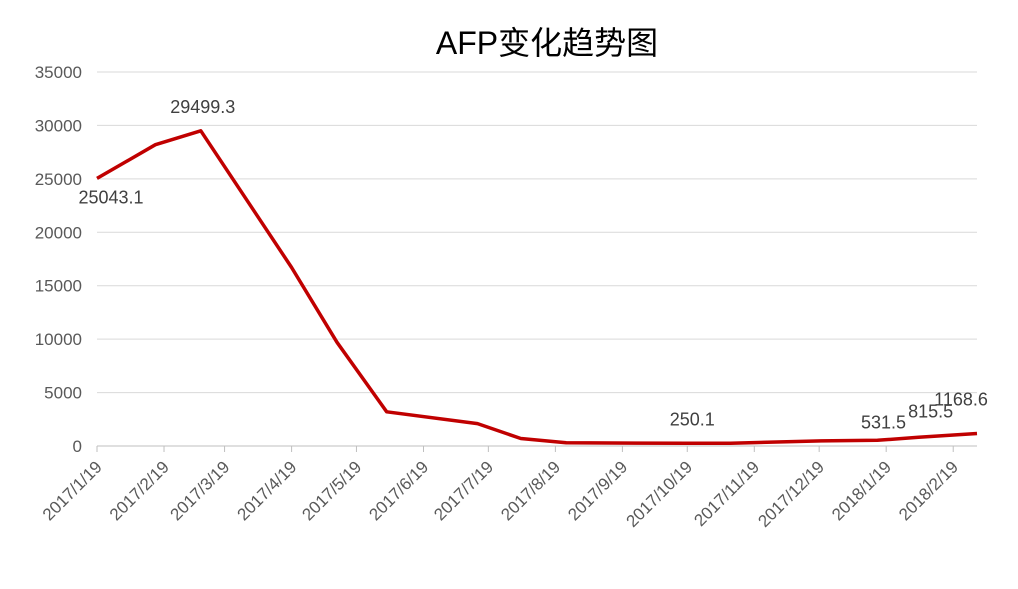  I want to click on x-tick-label: 2017/5/19, so click(331, 490).